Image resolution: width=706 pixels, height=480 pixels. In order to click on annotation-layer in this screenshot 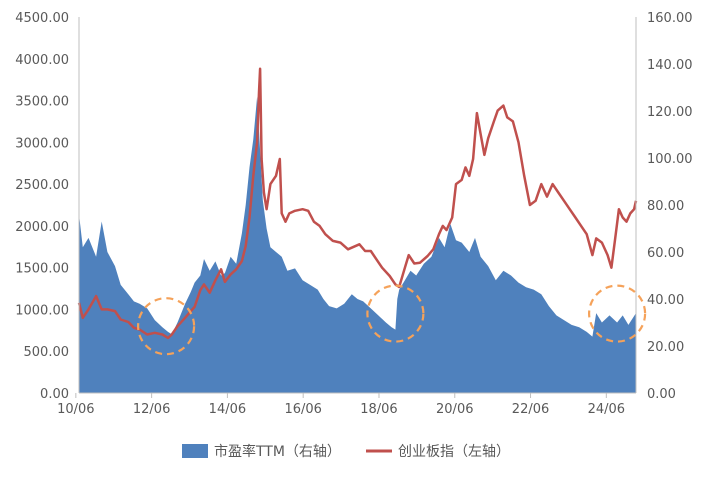, I will do `click(392, 320)`.